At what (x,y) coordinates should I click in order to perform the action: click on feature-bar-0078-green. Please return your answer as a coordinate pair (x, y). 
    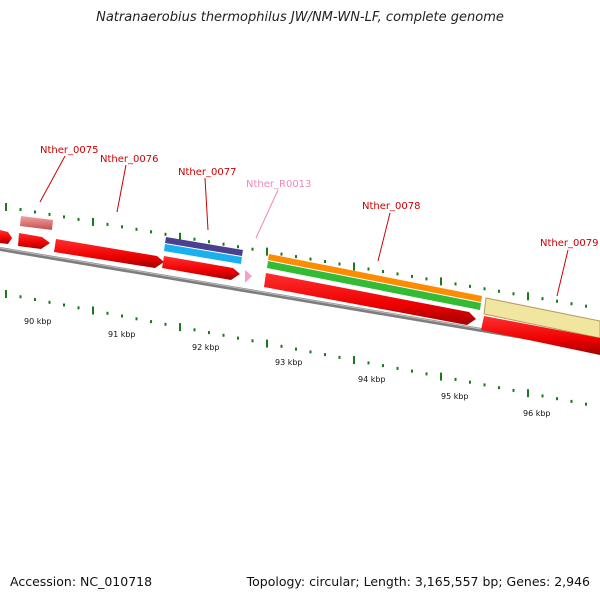
    Looking at the image, I should click on (374, 285).